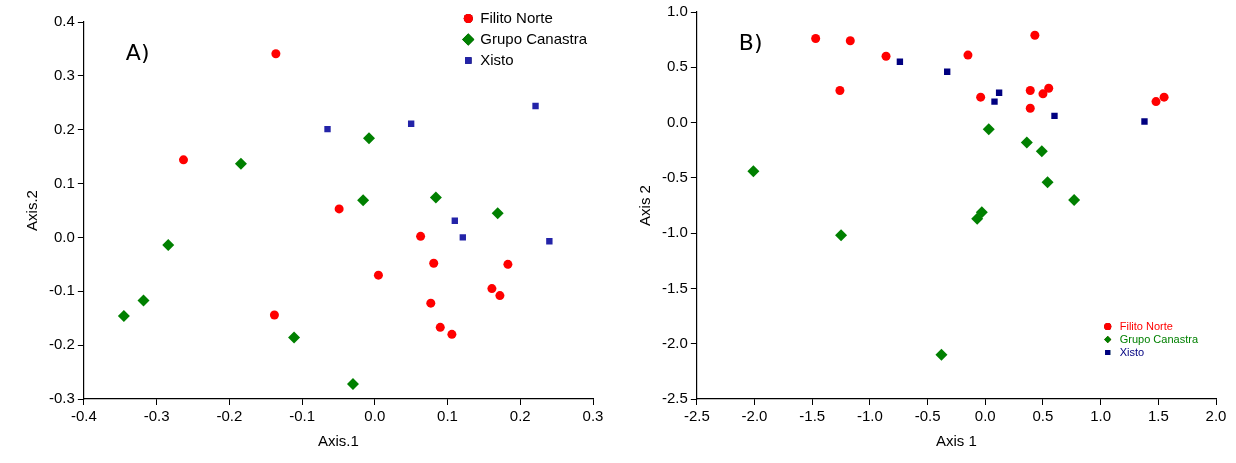  What do you see at coordinates (64, 21) in the screenshot?
I see `y-tick-label: 0.4` at bounding box center [64, 21].